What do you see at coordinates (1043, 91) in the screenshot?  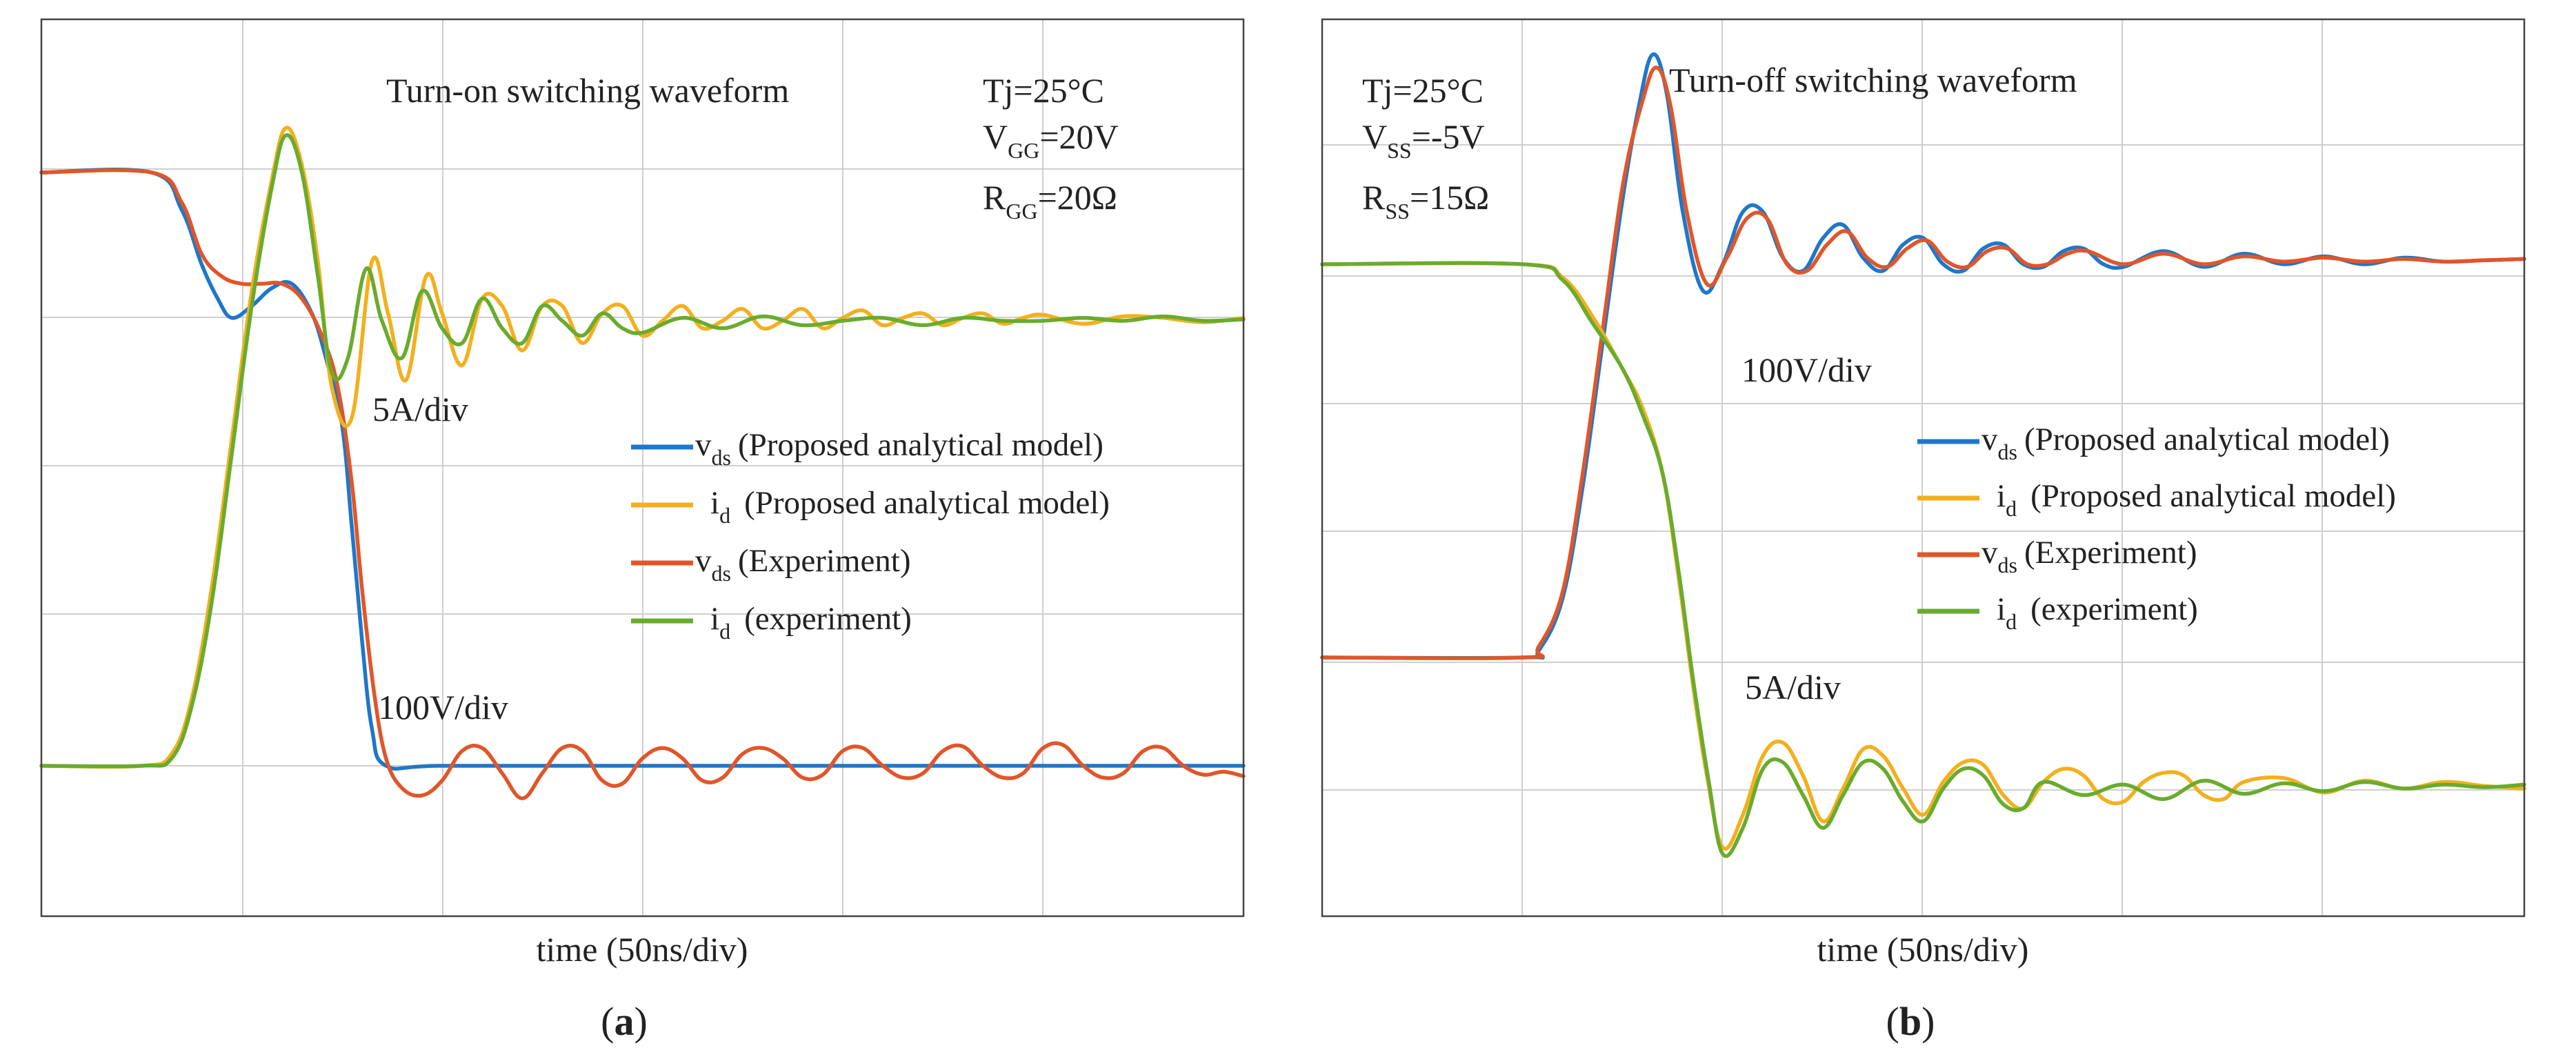 I see `tj-label-a: Tj=25°C` at bounding box center [1043, 91].